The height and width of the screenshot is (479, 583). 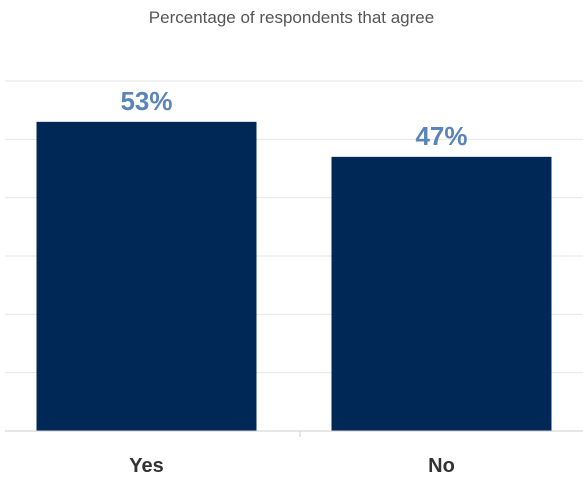 I want to click on x-tick-label-no: No, so click(x=441, y=466).